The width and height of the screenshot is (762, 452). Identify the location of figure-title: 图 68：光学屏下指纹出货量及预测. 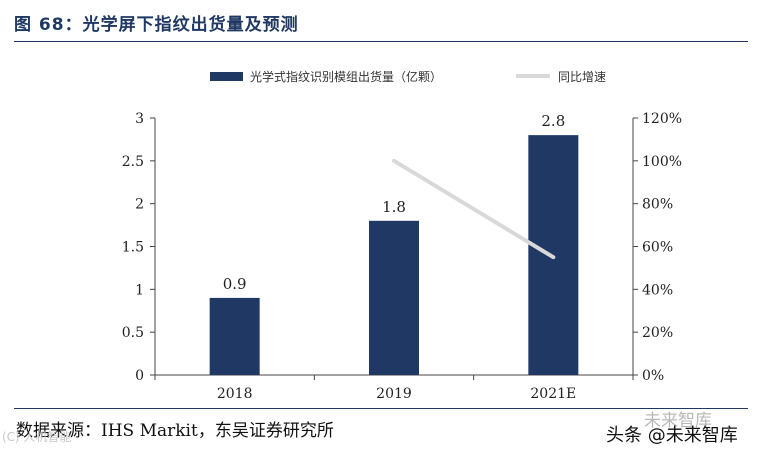
(156, 25).